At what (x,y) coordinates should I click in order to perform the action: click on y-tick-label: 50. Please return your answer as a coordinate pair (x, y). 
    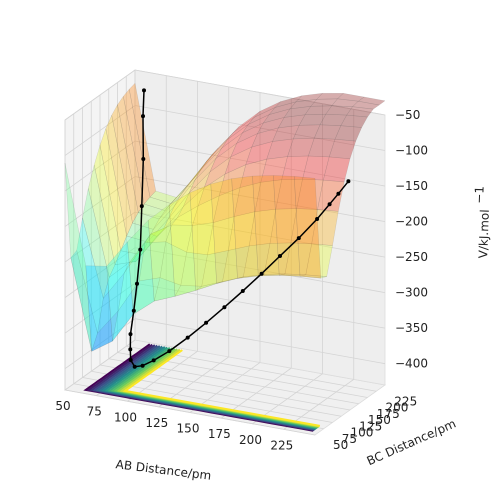
    Looking at the image, I should click on (340, 445).